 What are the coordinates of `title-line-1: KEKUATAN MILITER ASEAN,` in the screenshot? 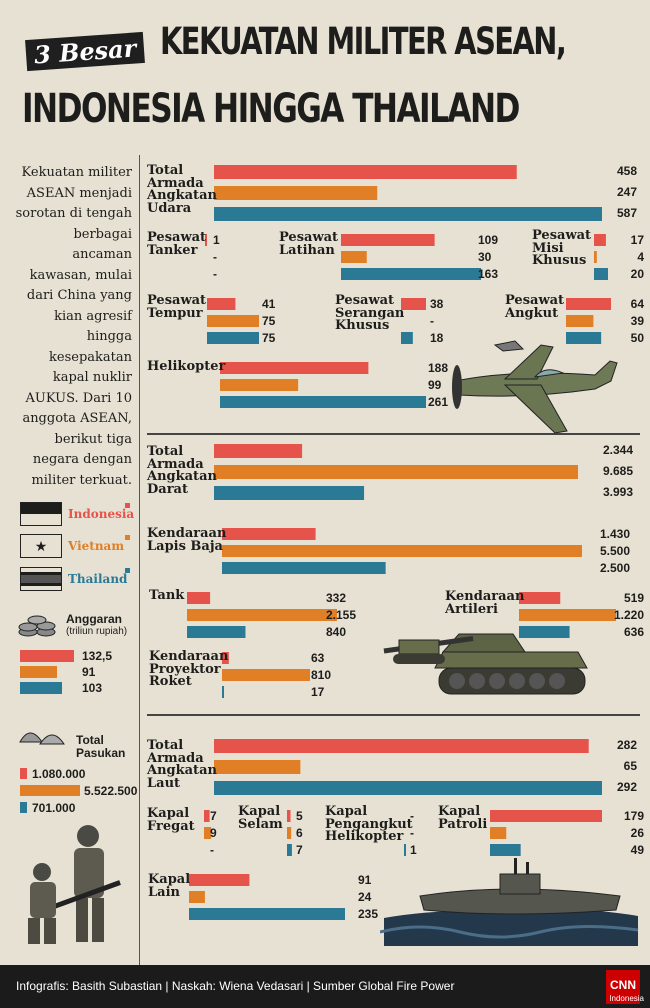 It's located at (363, 41).